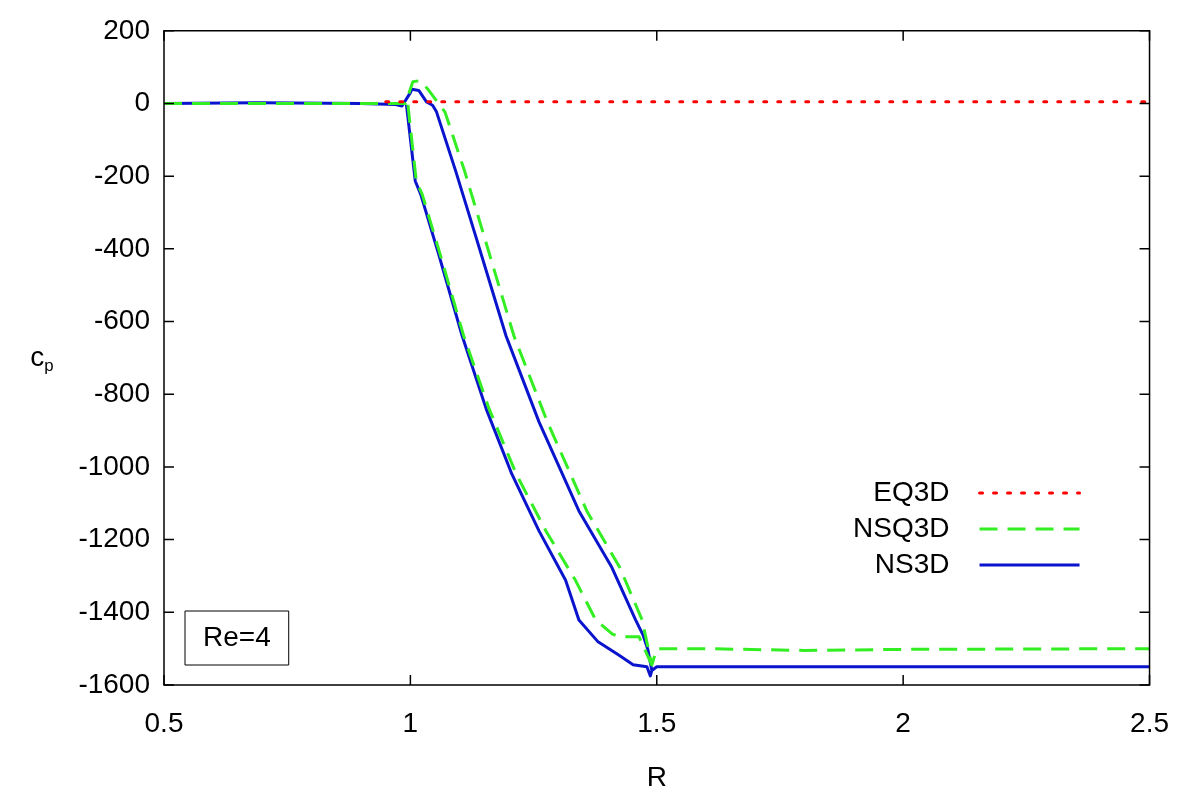 The image size is (1191, 798). What do you see at coordinates (114, 538) in the screenshot?
I see `y-tick-label: -1200` at bounding box center [114, 538].